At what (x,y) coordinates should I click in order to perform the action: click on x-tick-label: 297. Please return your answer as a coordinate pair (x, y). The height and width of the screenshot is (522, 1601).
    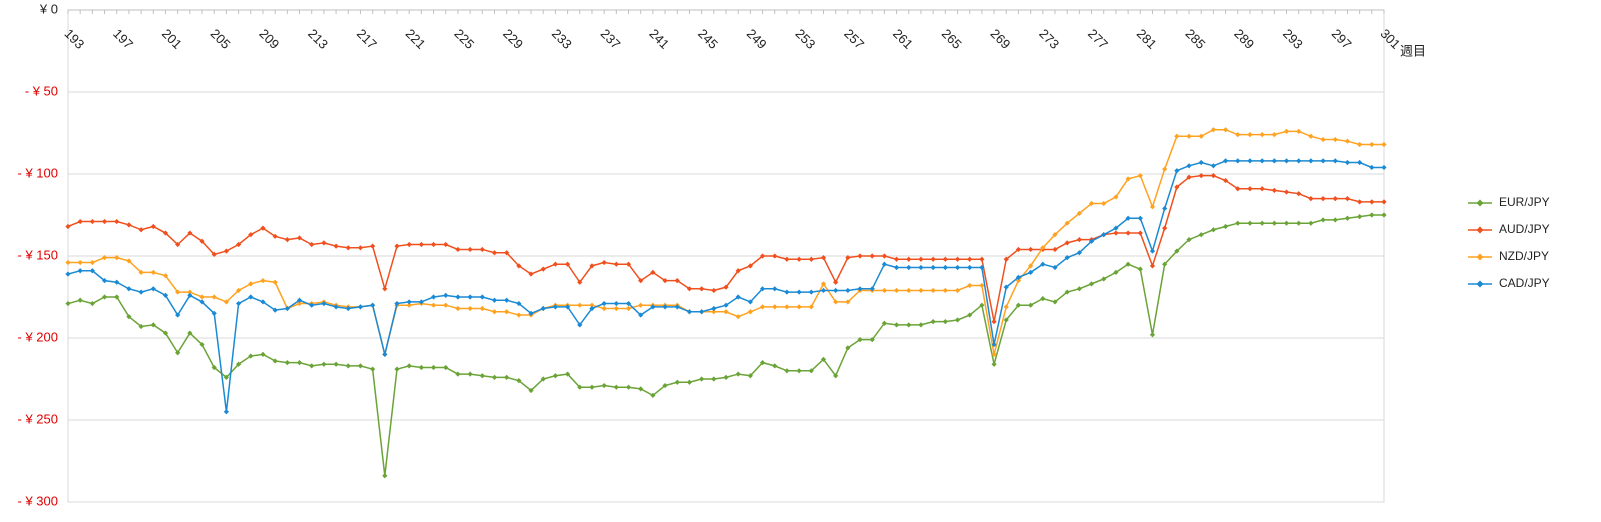
    Looking at the image, I should click on (1342, 39).